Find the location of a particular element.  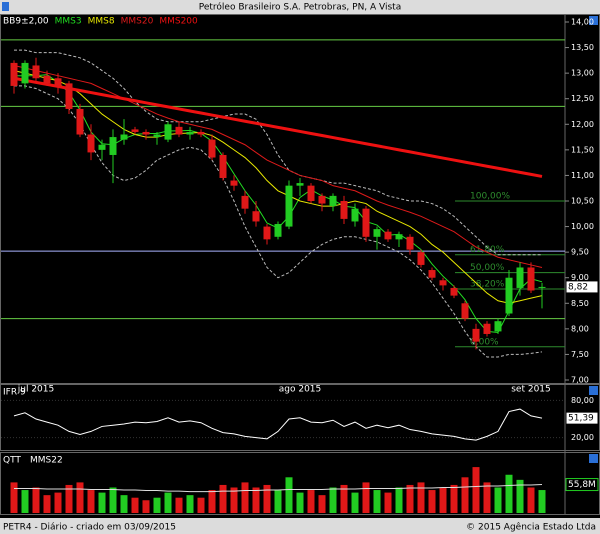

y-tick-label: 13,00 is located at coordinates (582, 73).